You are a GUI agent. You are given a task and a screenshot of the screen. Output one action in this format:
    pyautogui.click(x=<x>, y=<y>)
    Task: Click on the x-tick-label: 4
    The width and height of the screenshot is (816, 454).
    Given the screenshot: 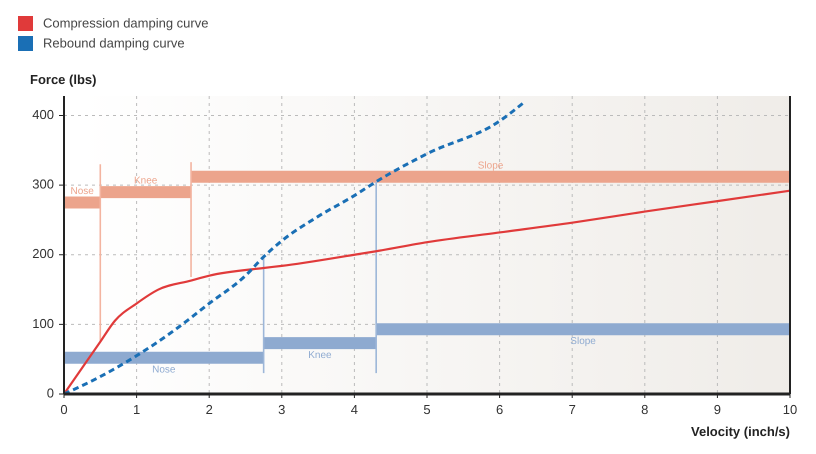 What is the action you would take?
    pyautogui.click(x=354, y=409)
    